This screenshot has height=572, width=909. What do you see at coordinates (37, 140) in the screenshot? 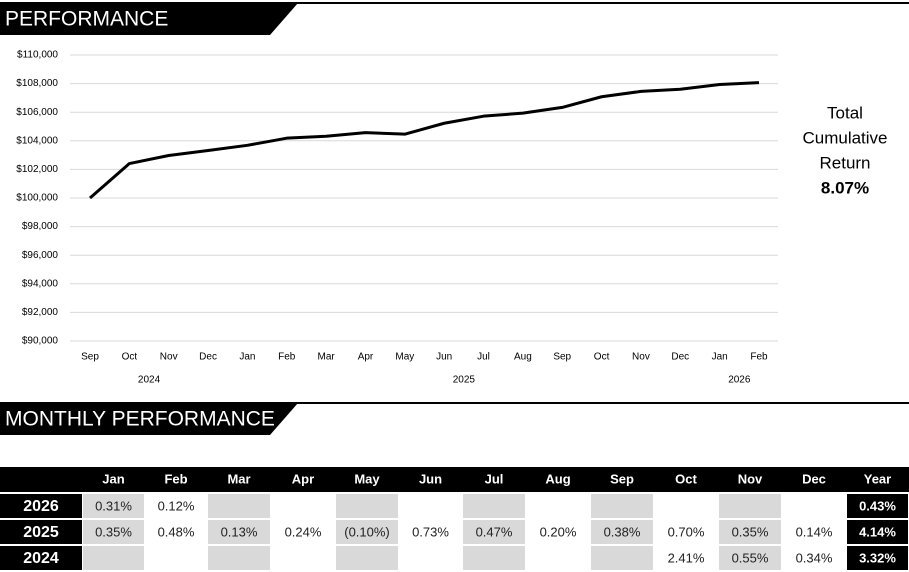
I see `y-tick-label: $104,000` at bounding box center [37, 140].